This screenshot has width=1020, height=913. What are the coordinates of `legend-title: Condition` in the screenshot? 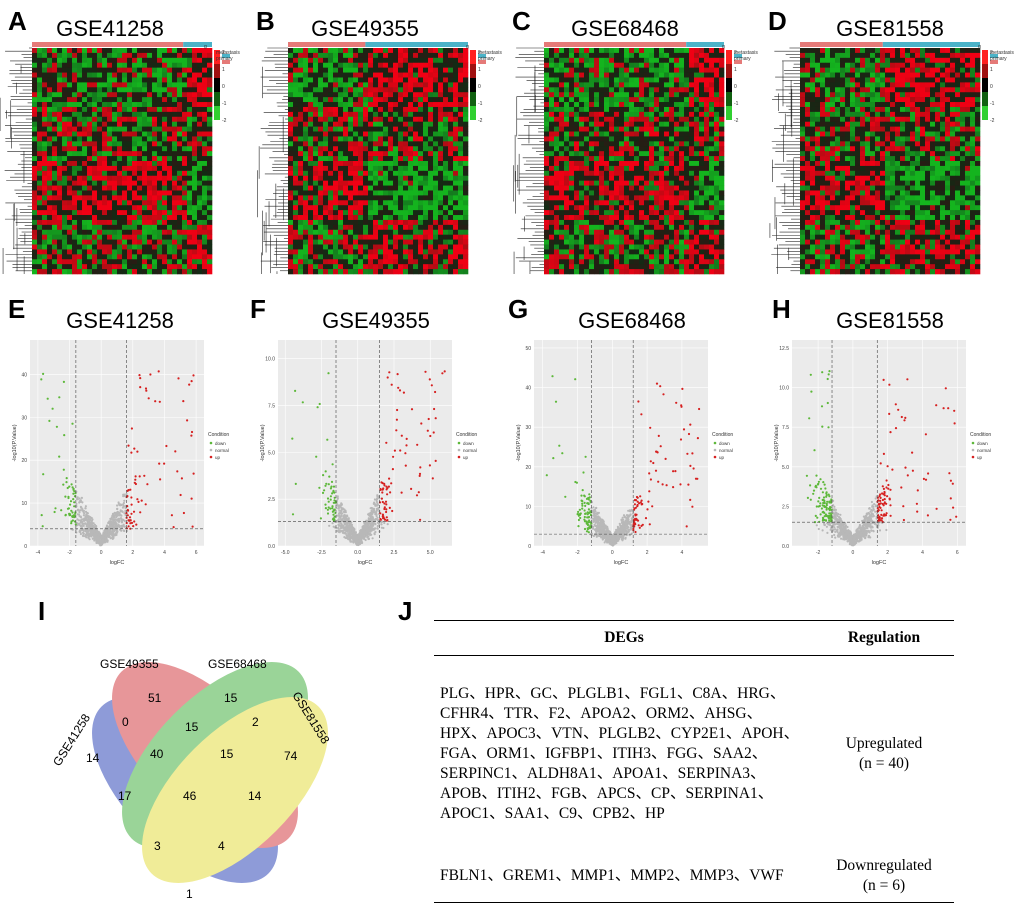 It's located at (980, 435).